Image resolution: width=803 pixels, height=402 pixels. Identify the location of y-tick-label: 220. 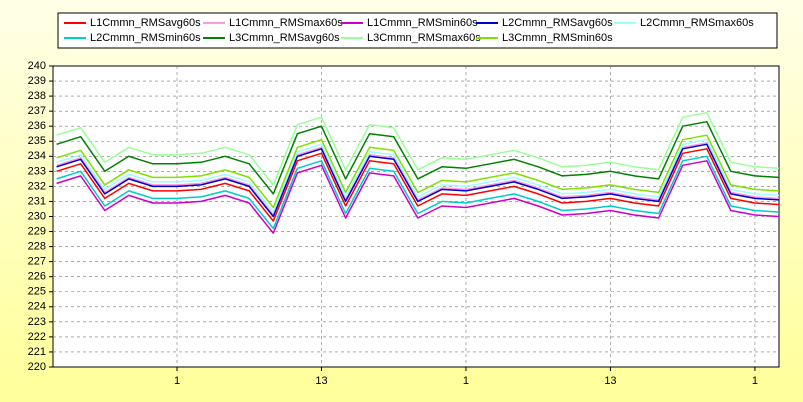
(37, 367).